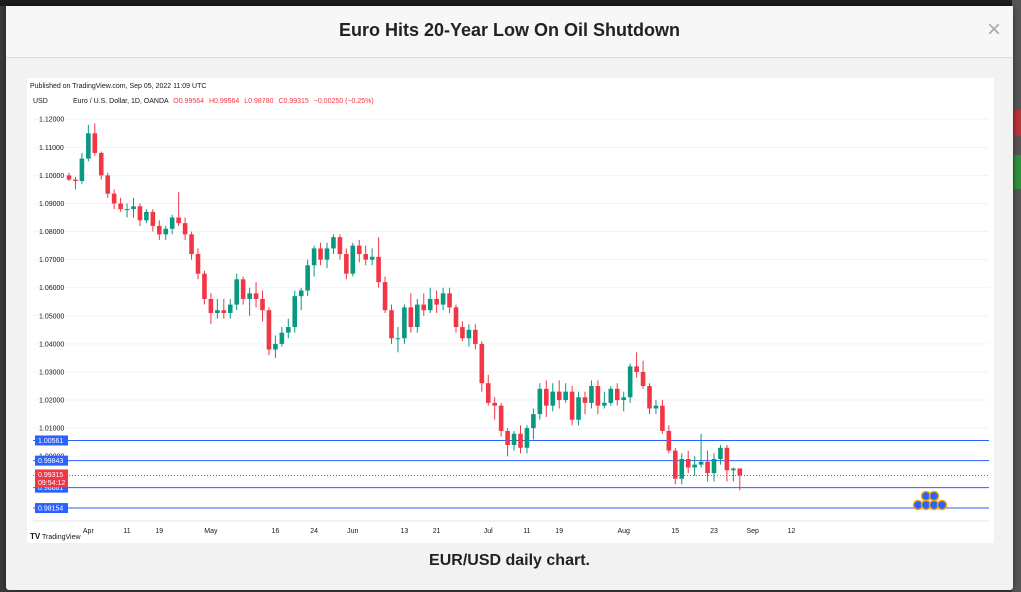 The image size is (1021, 592). What do you see at coordinates (439, 531) in the screenshot?
I see `x-axis-labels: Apr 11 19 May 16 24 Jun 13 21 Jul 11 19 Aug 15 23 Sep 12` at bounding box center [439, 531].